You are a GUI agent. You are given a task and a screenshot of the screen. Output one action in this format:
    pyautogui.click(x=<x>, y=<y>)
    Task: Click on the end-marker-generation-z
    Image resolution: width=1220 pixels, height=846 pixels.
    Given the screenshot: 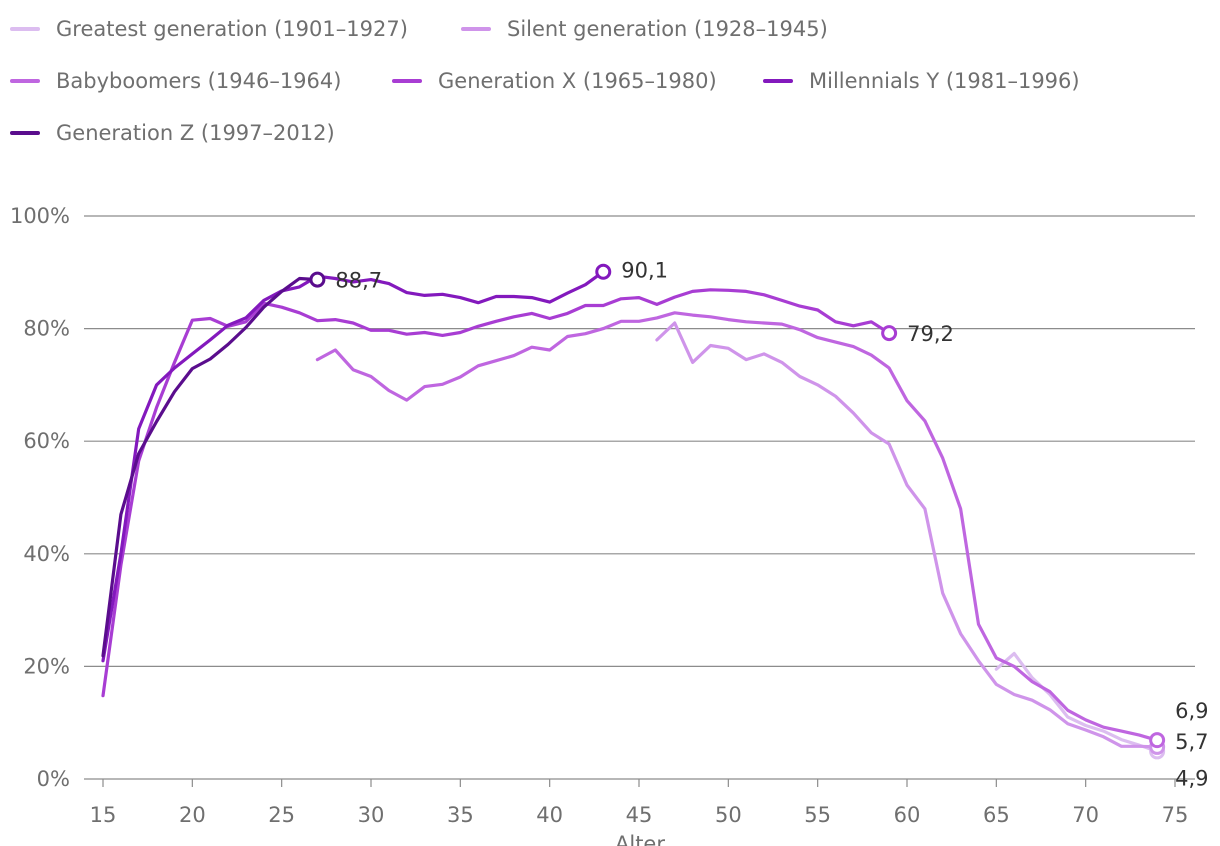 What is the action you would take?
    pyautogui.click(x=317, y=279)
    